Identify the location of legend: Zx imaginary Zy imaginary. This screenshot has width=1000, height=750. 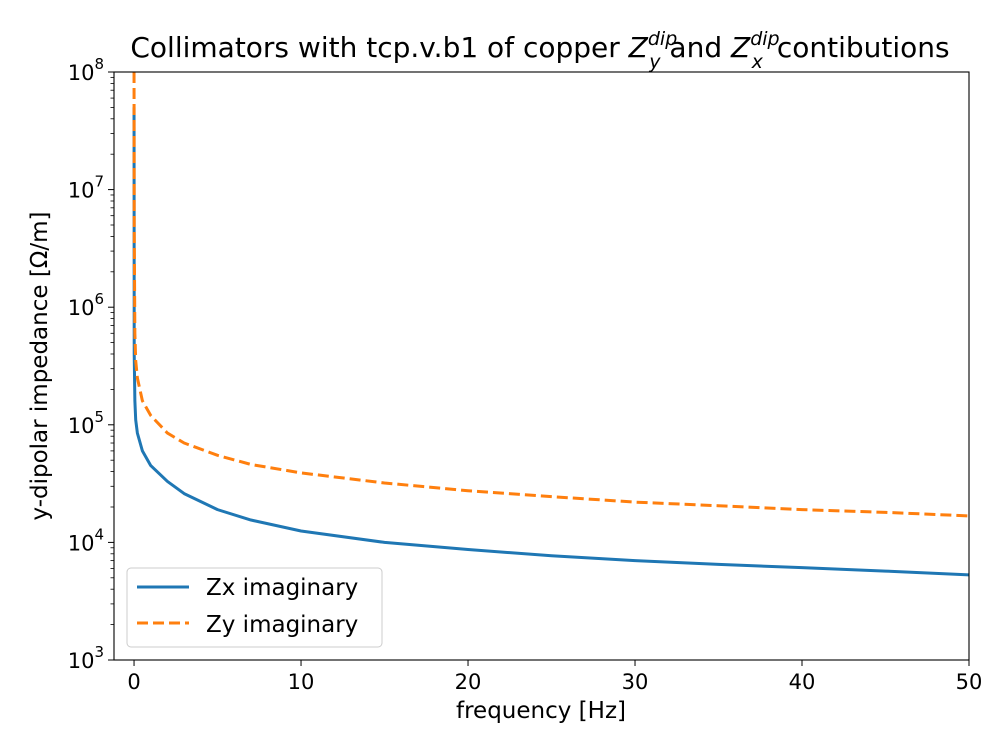
(254, 607).